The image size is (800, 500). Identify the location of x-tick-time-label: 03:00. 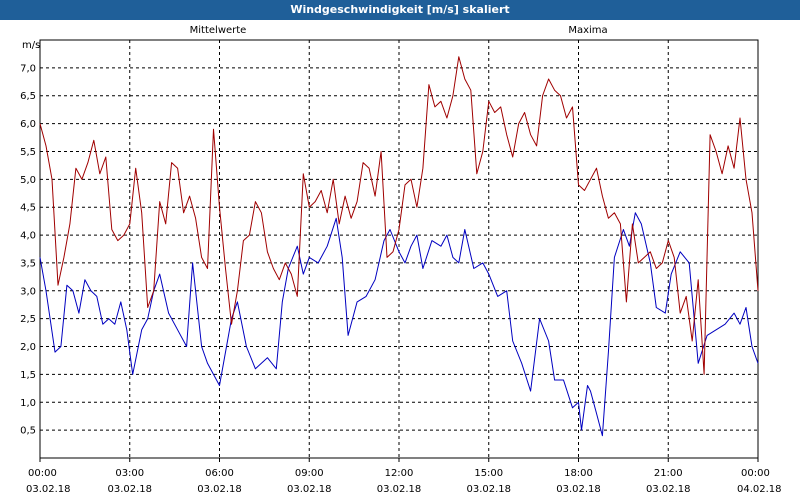
(129, 473).